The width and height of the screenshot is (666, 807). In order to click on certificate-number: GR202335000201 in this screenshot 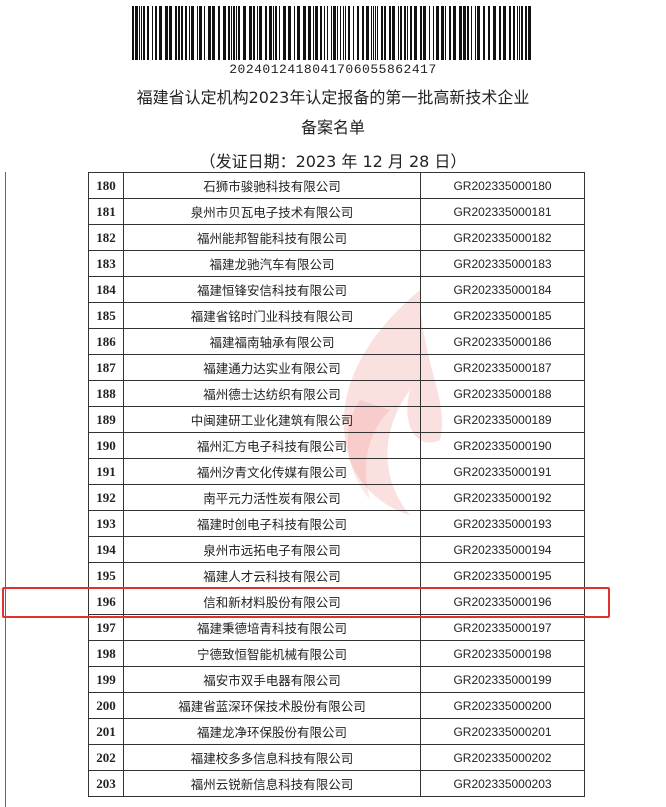, I will do `click(502, 731)`.